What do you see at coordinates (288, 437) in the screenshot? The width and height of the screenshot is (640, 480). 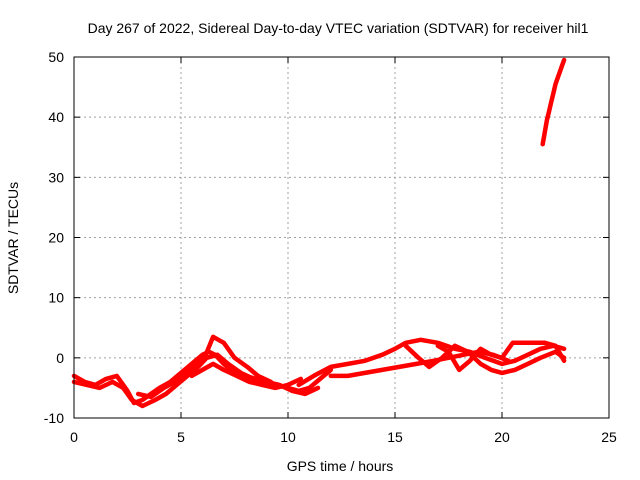 I see `x-tick-label-10: 10` at bounding box center [288, 437].